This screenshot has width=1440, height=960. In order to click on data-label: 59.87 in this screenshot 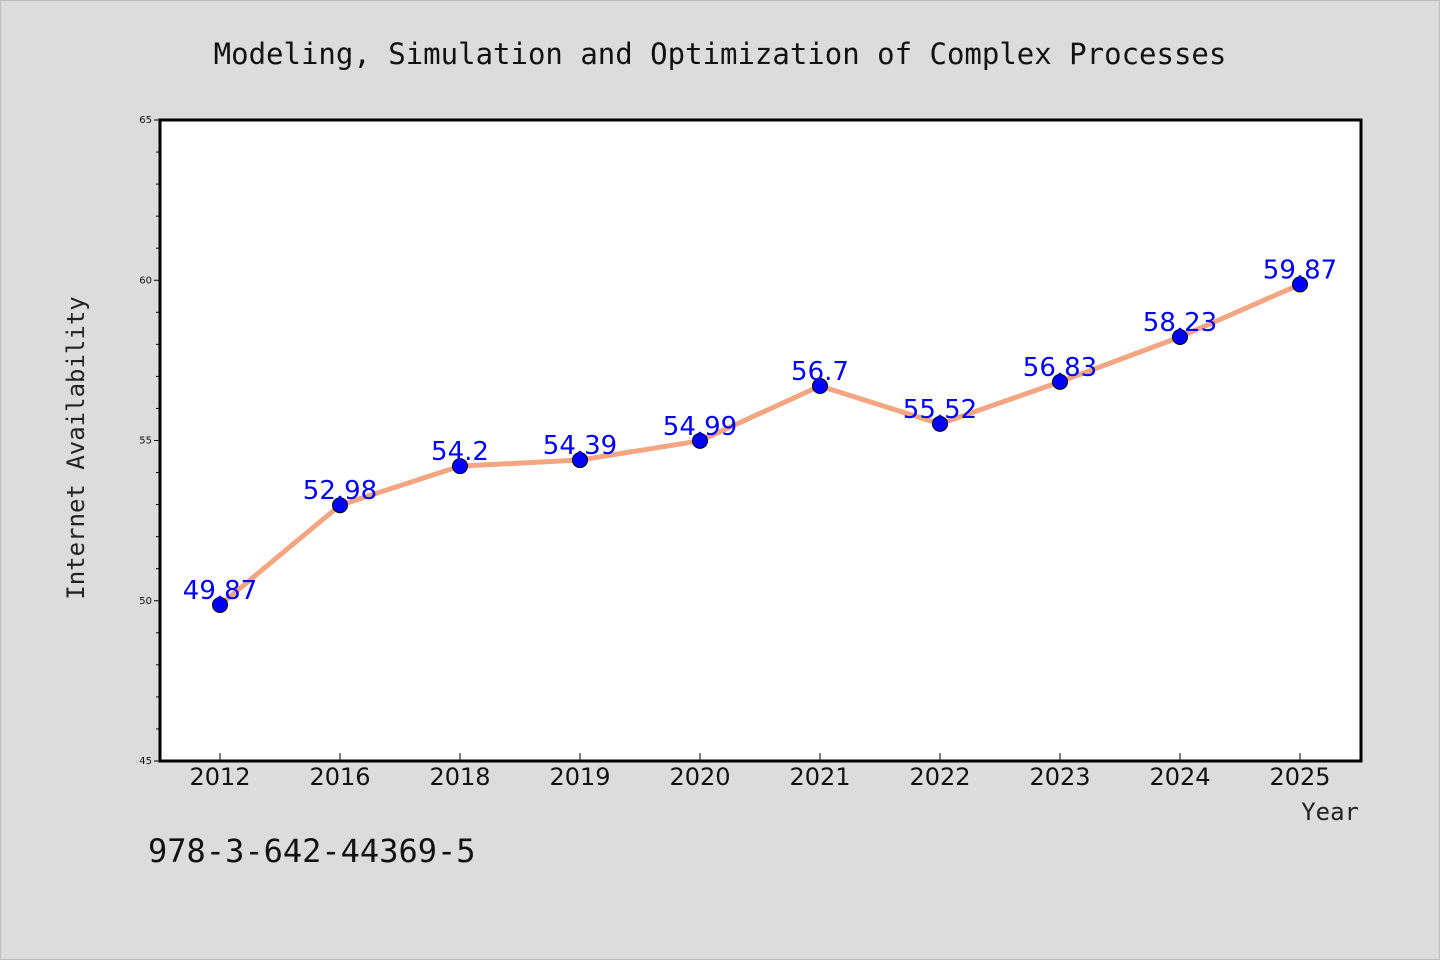, I will do `click(1300, 270)`.